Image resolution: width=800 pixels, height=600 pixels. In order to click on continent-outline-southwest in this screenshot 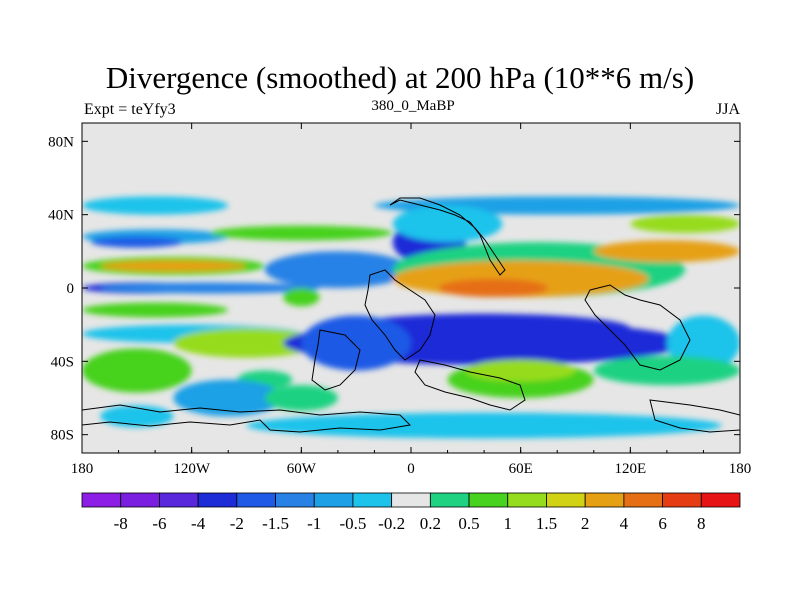, I will do `click(336, 360)`.